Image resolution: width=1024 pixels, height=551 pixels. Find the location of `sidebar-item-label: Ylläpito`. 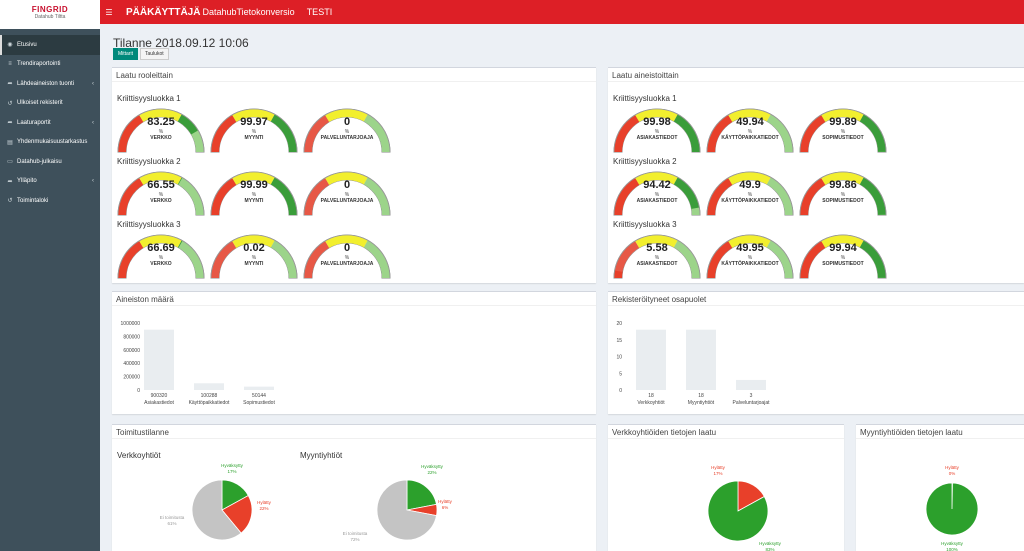

sidebar-item-label: Ylläpito is located at coordinates (27, 181).